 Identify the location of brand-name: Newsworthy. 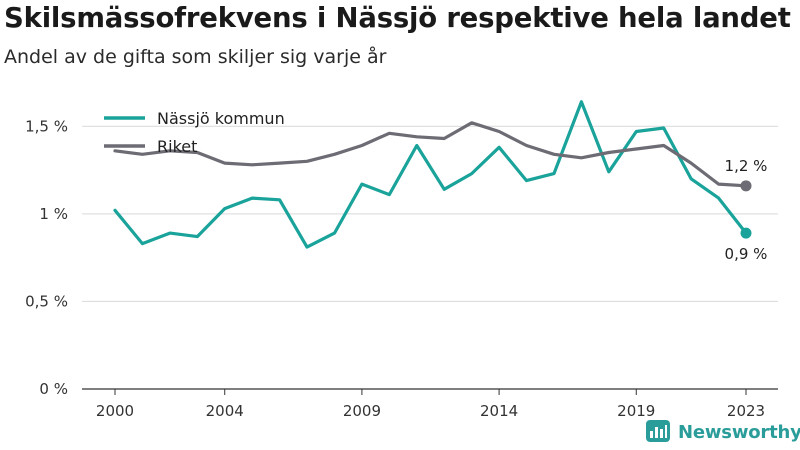
(739, 432).